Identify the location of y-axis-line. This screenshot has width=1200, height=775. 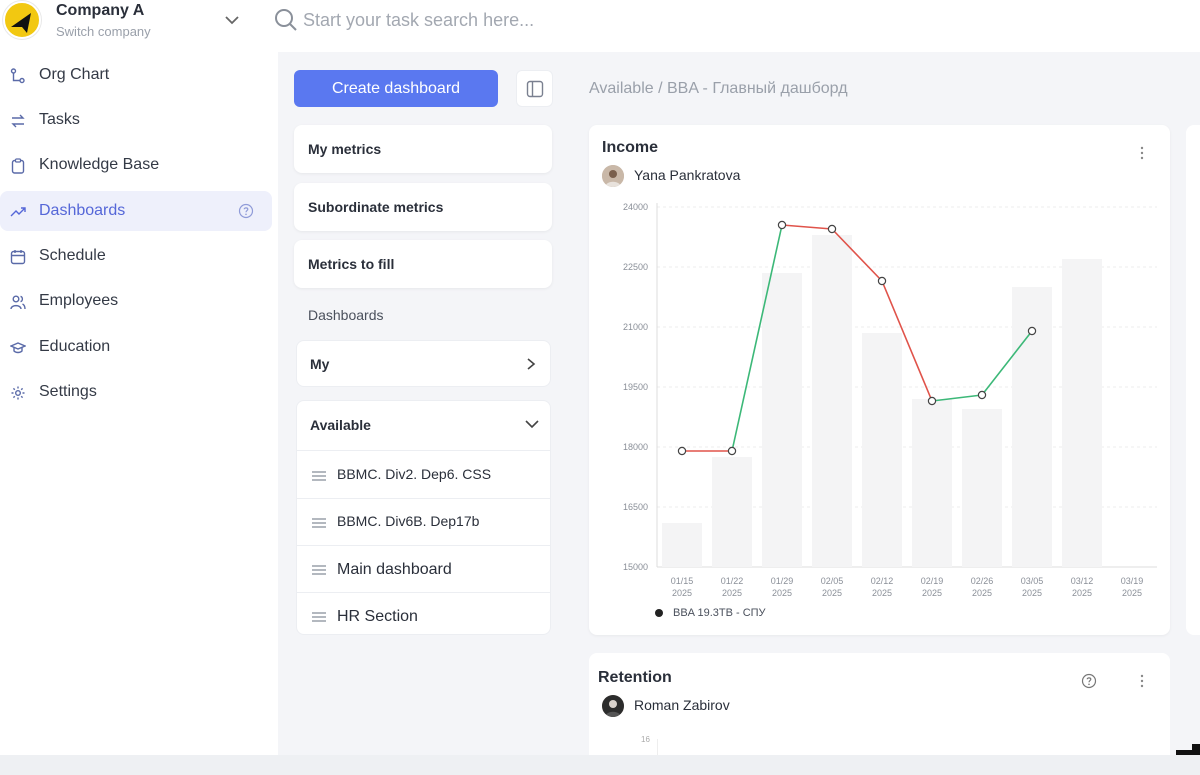
(657, 747).